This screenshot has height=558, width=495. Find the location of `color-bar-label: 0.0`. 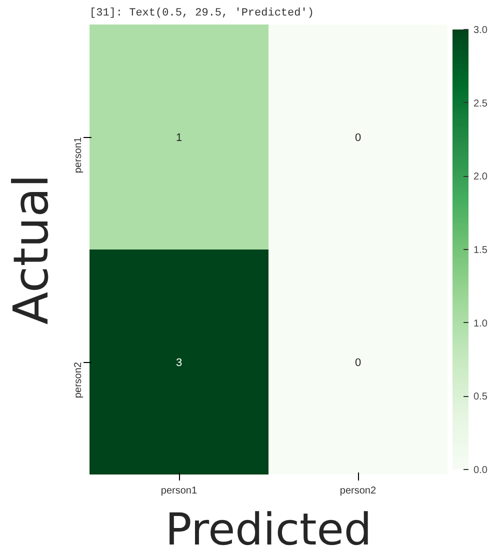

color-bar-label: 0.0 is located at coordinates (481, 470).